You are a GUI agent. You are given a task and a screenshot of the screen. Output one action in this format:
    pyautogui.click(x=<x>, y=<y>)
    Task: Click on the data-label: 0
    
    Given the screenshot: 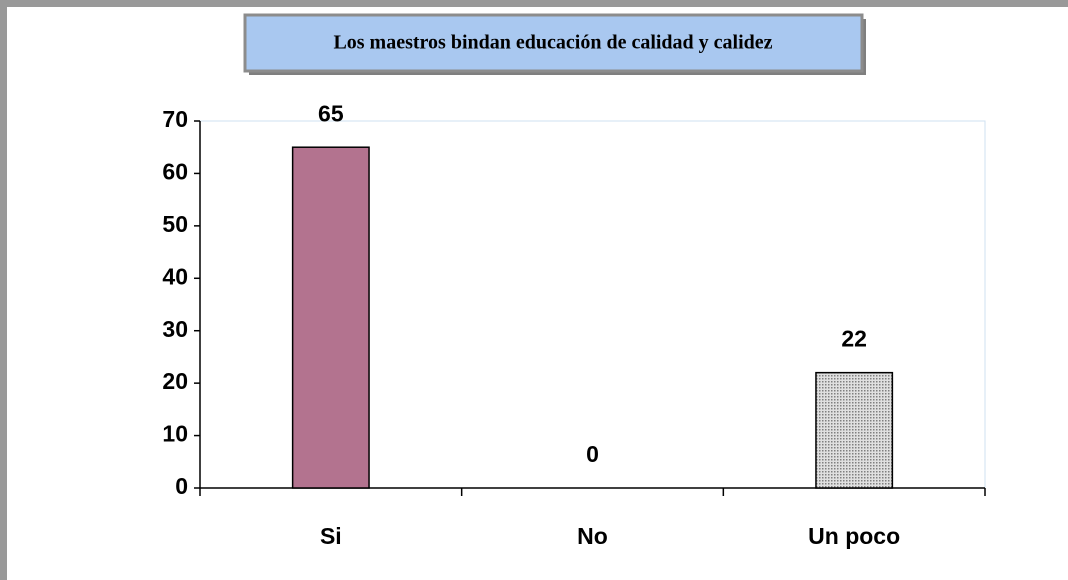 What is the action you would take?
    pyautogui.click(x=592, y=454)
    